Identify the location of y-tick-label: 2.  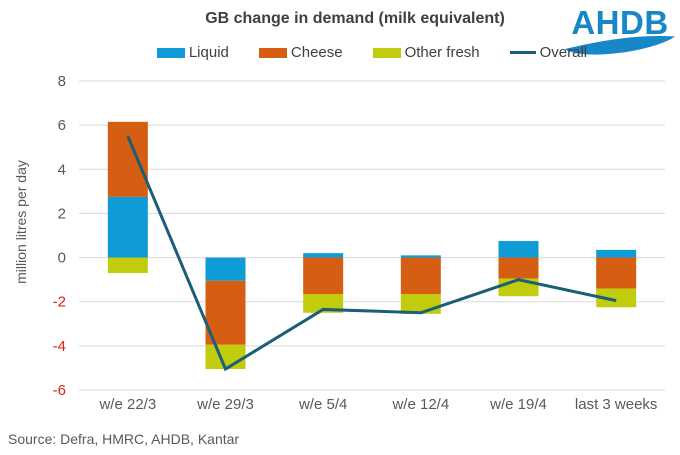
(62, 213).